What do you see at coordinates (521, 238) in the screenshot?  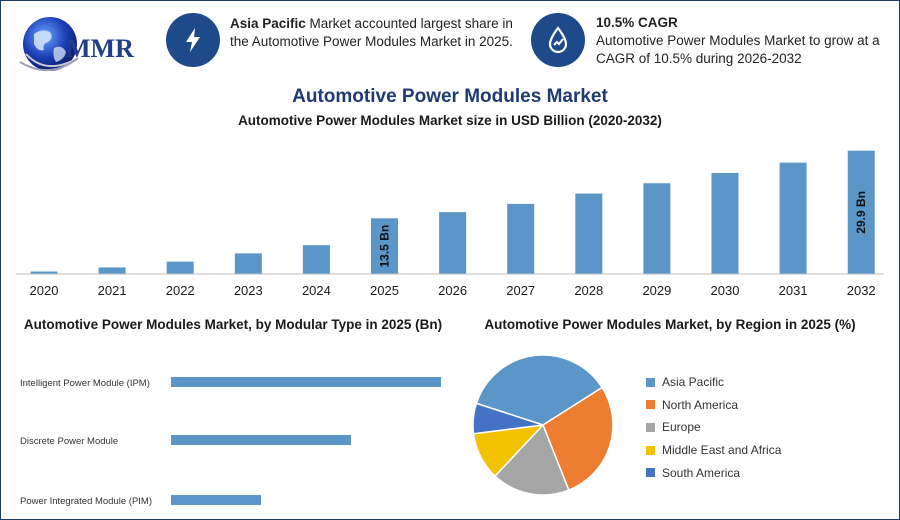 I see `bar-2027` at bounding box center [521, 238].